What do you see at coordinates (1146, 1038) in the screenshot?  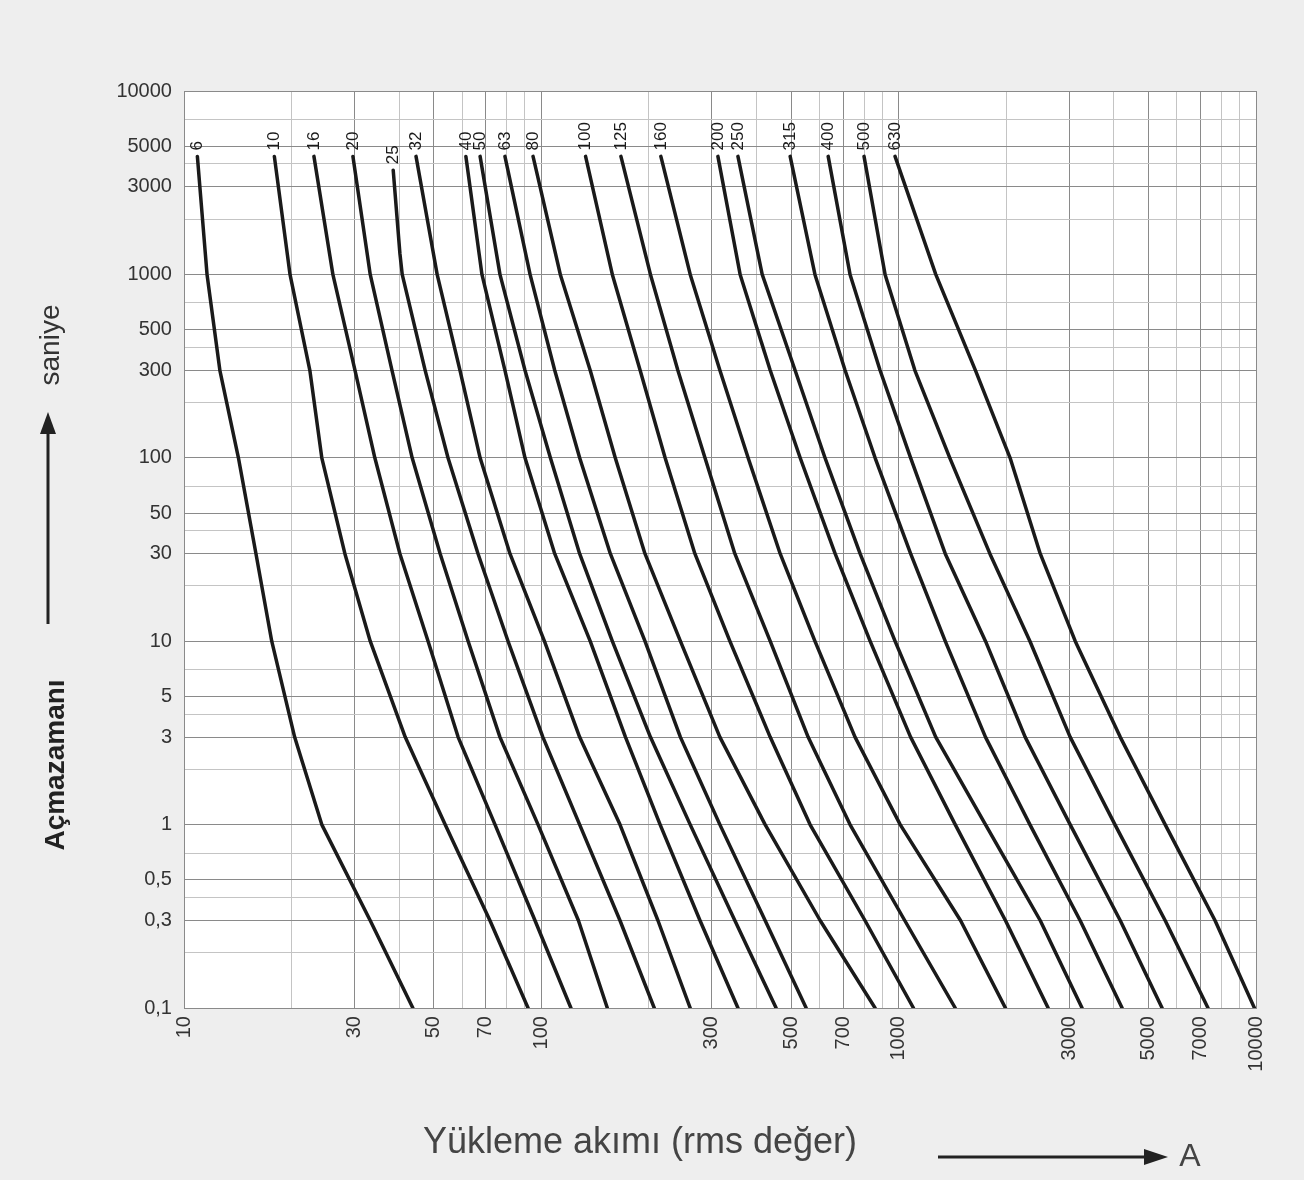 I see `x-tick-label: 5000` at bounding box center [1146, 1038].